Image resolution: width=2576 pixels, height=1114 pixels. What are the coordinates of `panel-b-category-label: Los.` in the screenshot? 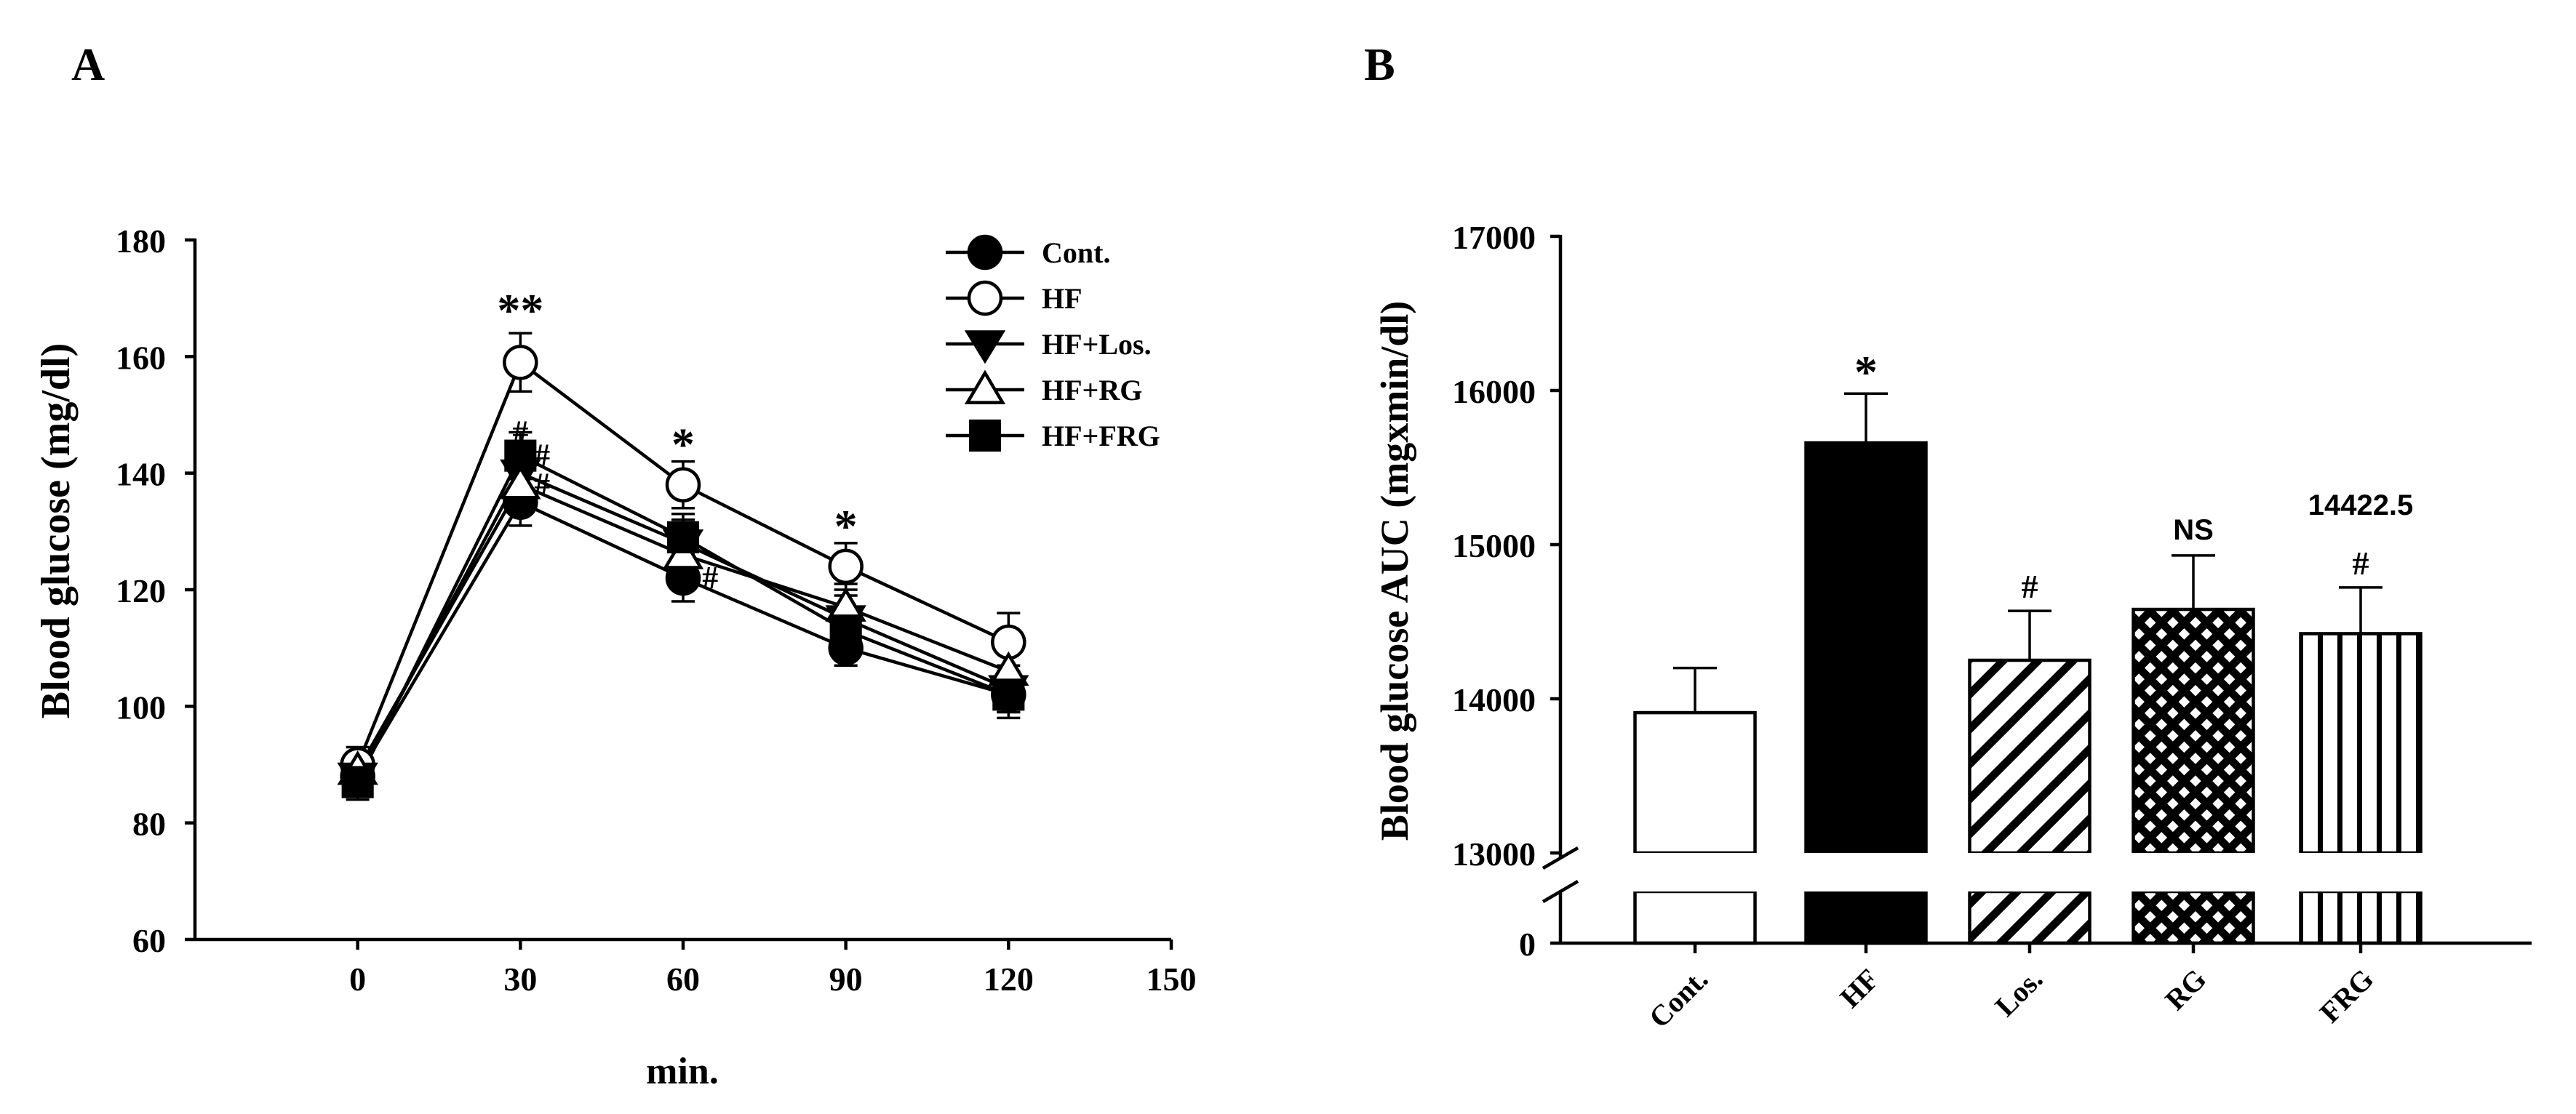 It's located at (2018, 993).